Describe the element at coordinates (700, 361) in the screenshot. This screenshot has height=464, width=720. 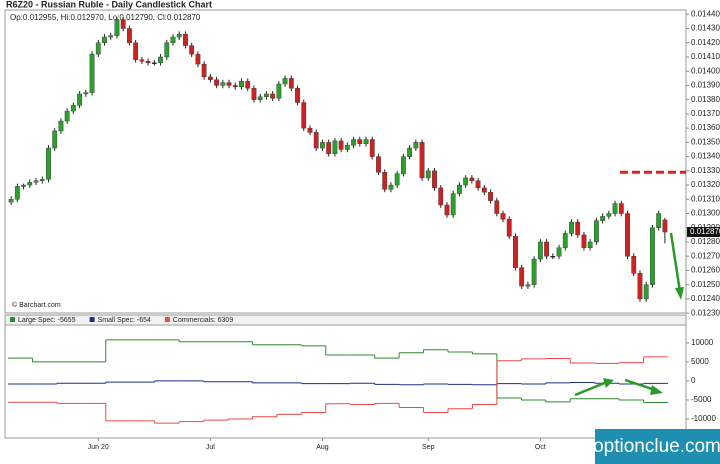
I see `y-tick-label: 5000` at that location.